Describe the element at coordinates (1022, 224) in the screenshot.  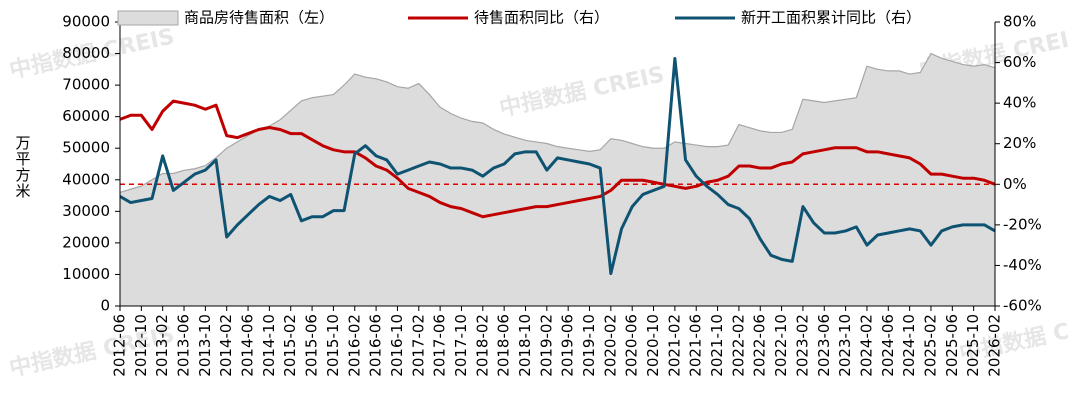
I see `y2-tick-label: -20%` at that location.